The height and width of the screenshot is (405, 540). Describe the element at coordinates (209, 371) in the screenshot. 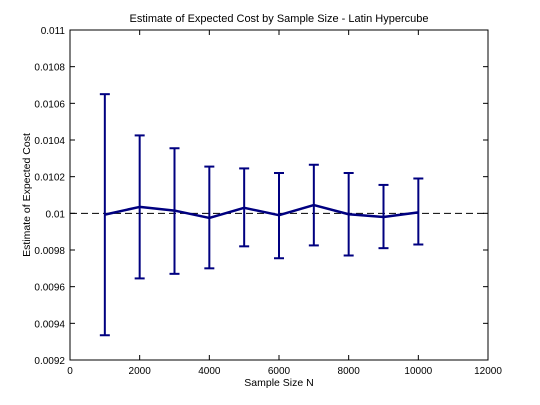

I see `x-tick-label: 4000` at that location.